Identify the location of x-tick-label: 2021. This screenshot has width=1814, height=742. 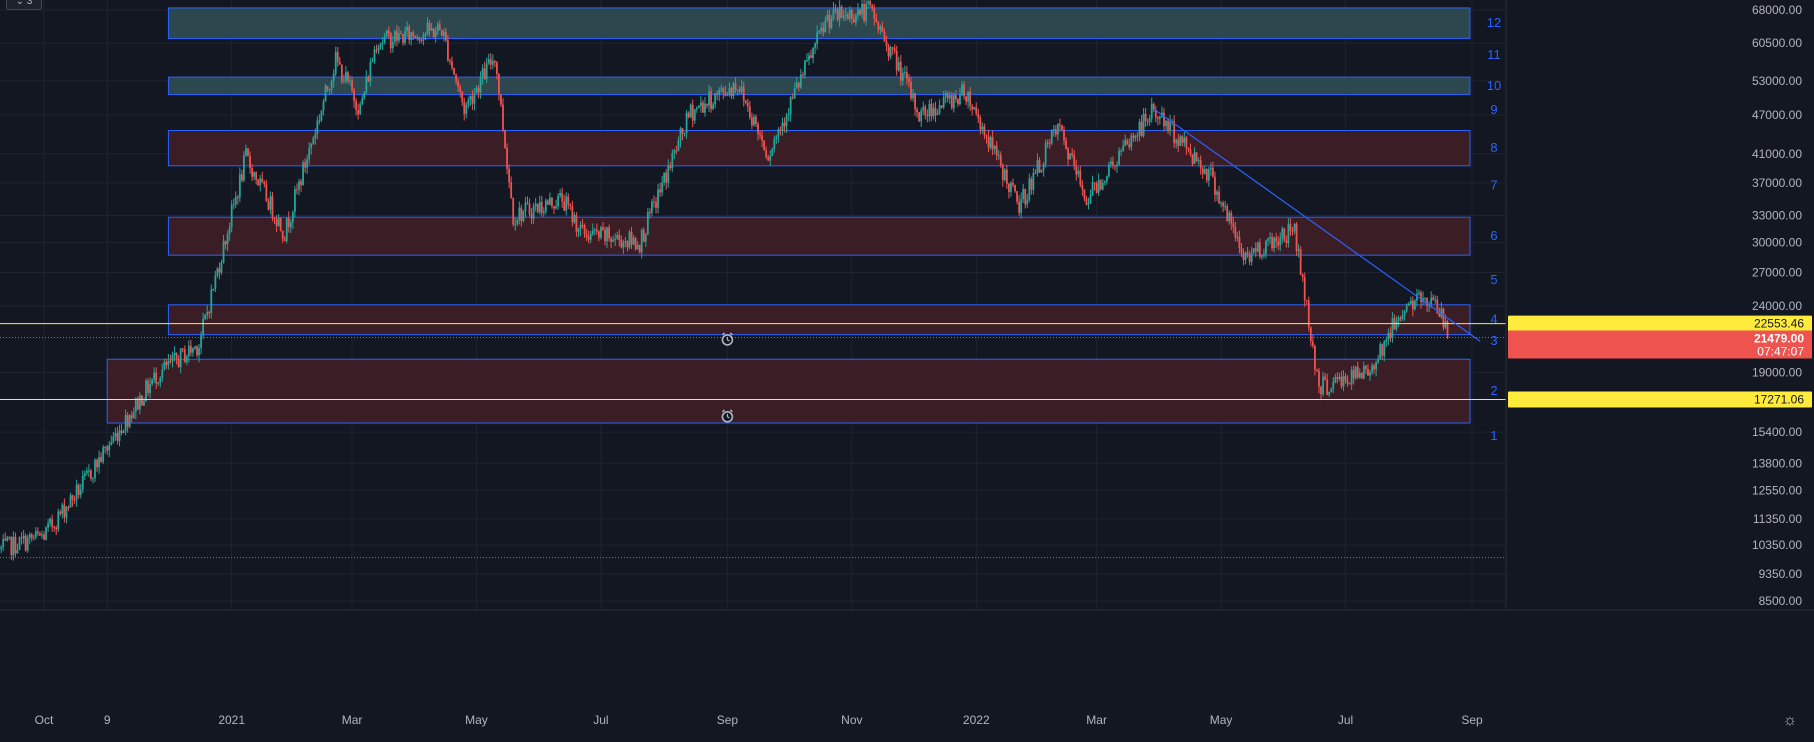
(231, 720).